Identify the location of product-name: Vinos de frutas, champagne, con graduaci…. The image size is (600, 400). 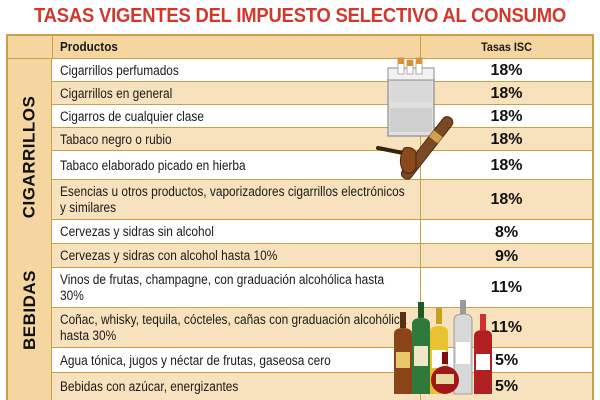
(222, 287).